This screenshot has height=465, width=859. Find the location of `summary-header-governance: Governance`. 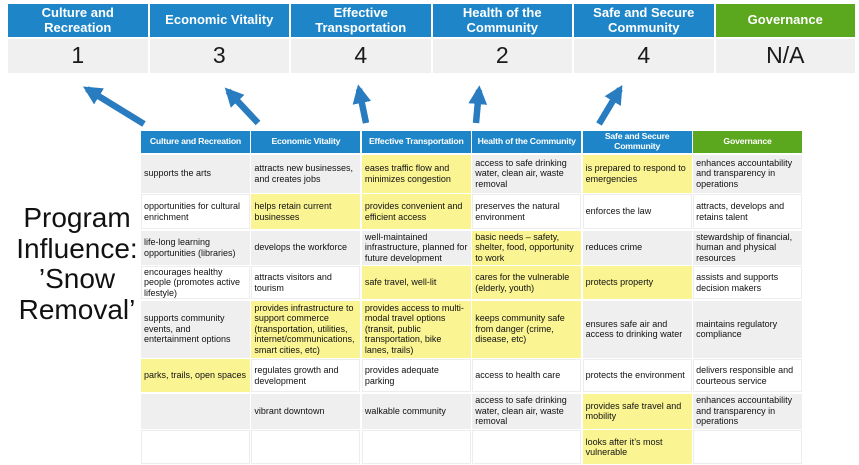

summary-header-governance: Governance is located at coordinates (785, 20).